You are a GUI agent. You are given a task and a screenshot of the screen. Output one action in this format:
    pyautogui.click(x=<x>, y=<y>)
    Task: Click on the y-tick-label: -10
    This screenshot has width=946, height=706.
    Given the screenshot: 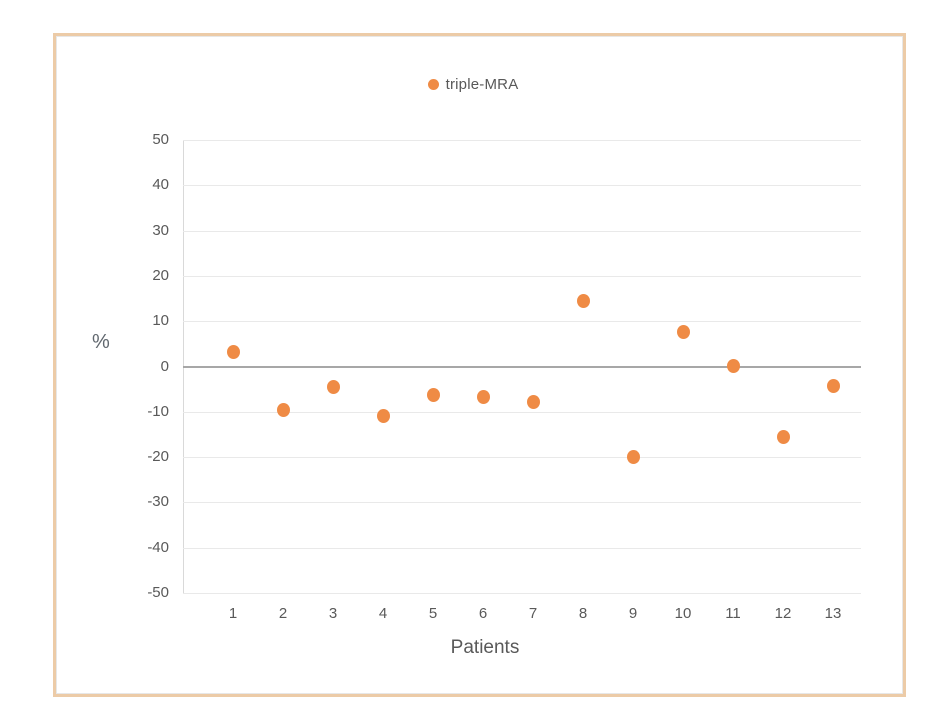 What is the action you would take?
    pyautogui.click(x=158, y=411)
    